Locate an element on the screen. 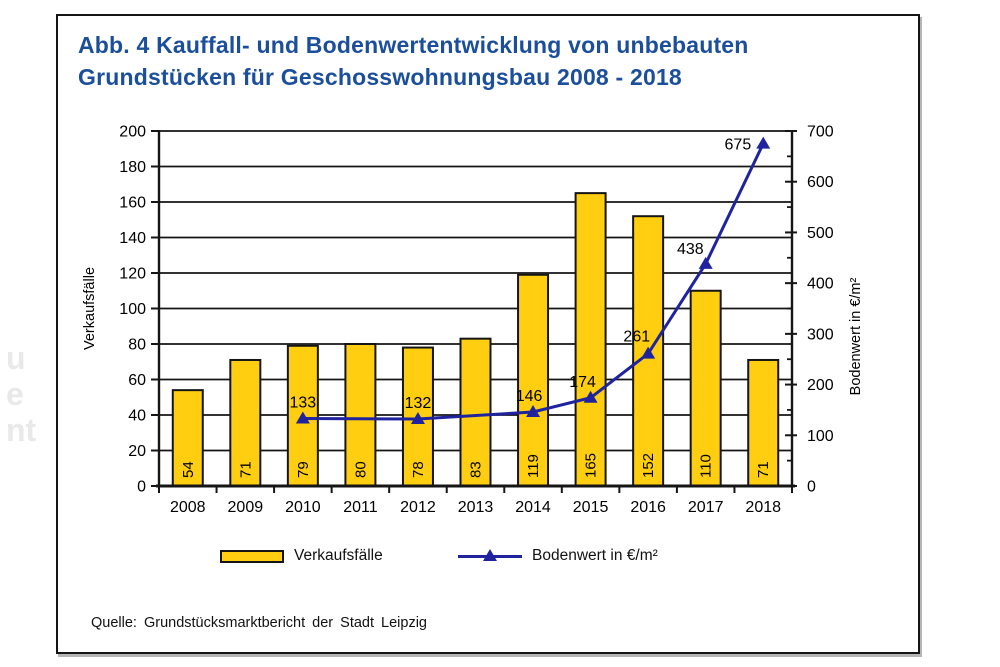  bar-2015 is located at coordinates (590, 339).